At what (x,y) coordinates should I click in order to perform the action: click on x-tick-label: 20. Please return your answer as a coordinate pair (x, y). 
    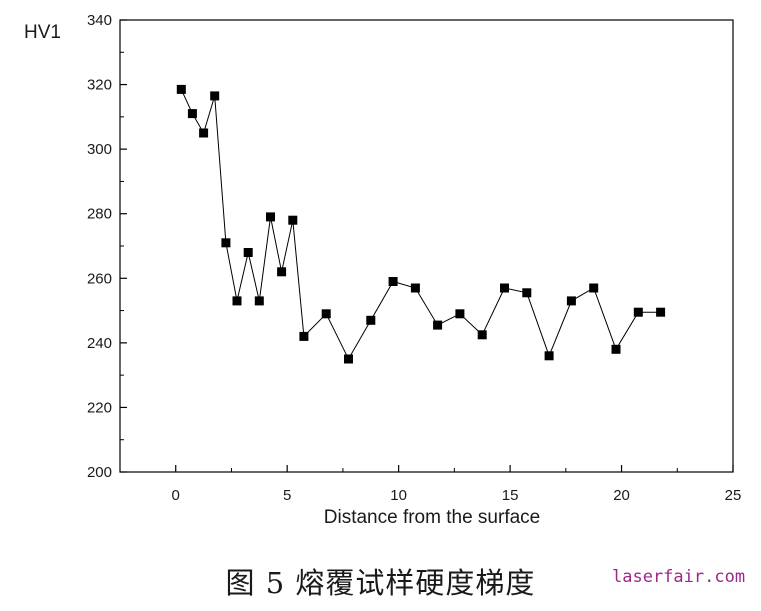
    Looking at the image, I should click on (621, 495).